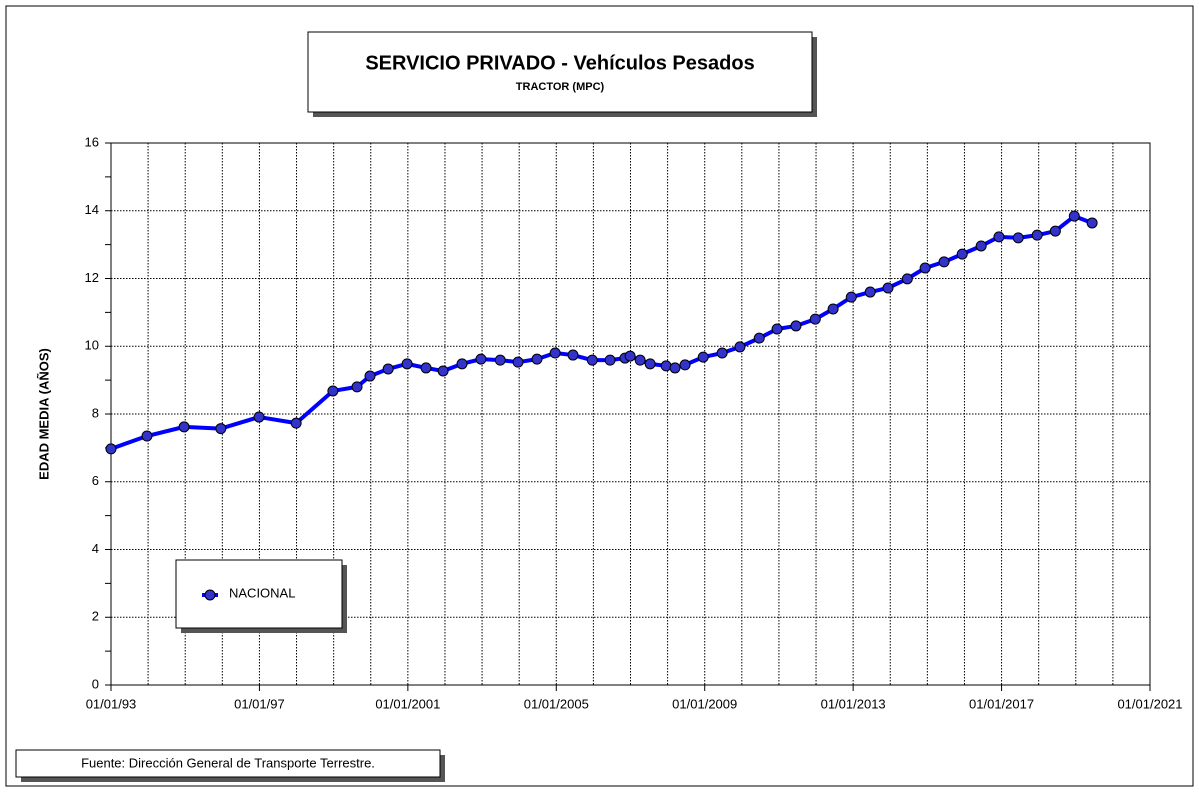  I want to click on legend-label: NACIONAL, so click(262, 592).